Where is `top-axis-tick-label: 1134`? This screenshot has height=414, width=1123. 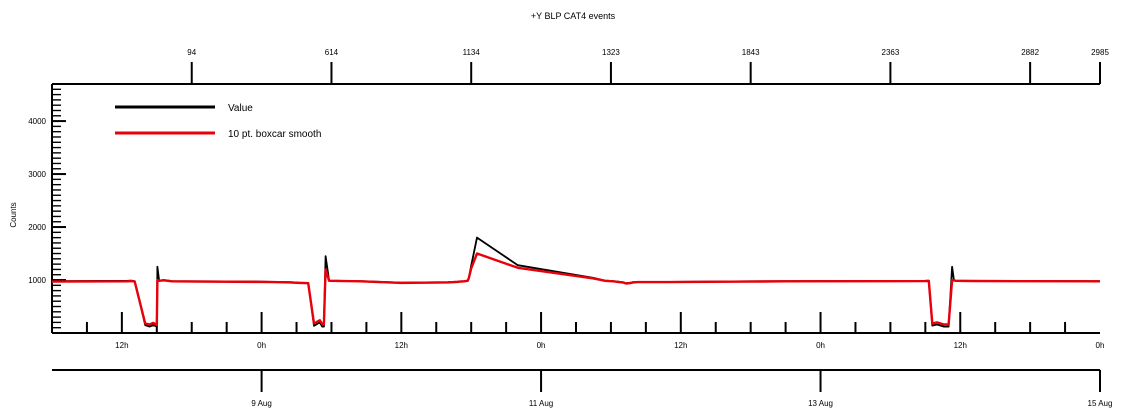 top-axis-tick-label: 1134 is located at coordinates (472, 52).